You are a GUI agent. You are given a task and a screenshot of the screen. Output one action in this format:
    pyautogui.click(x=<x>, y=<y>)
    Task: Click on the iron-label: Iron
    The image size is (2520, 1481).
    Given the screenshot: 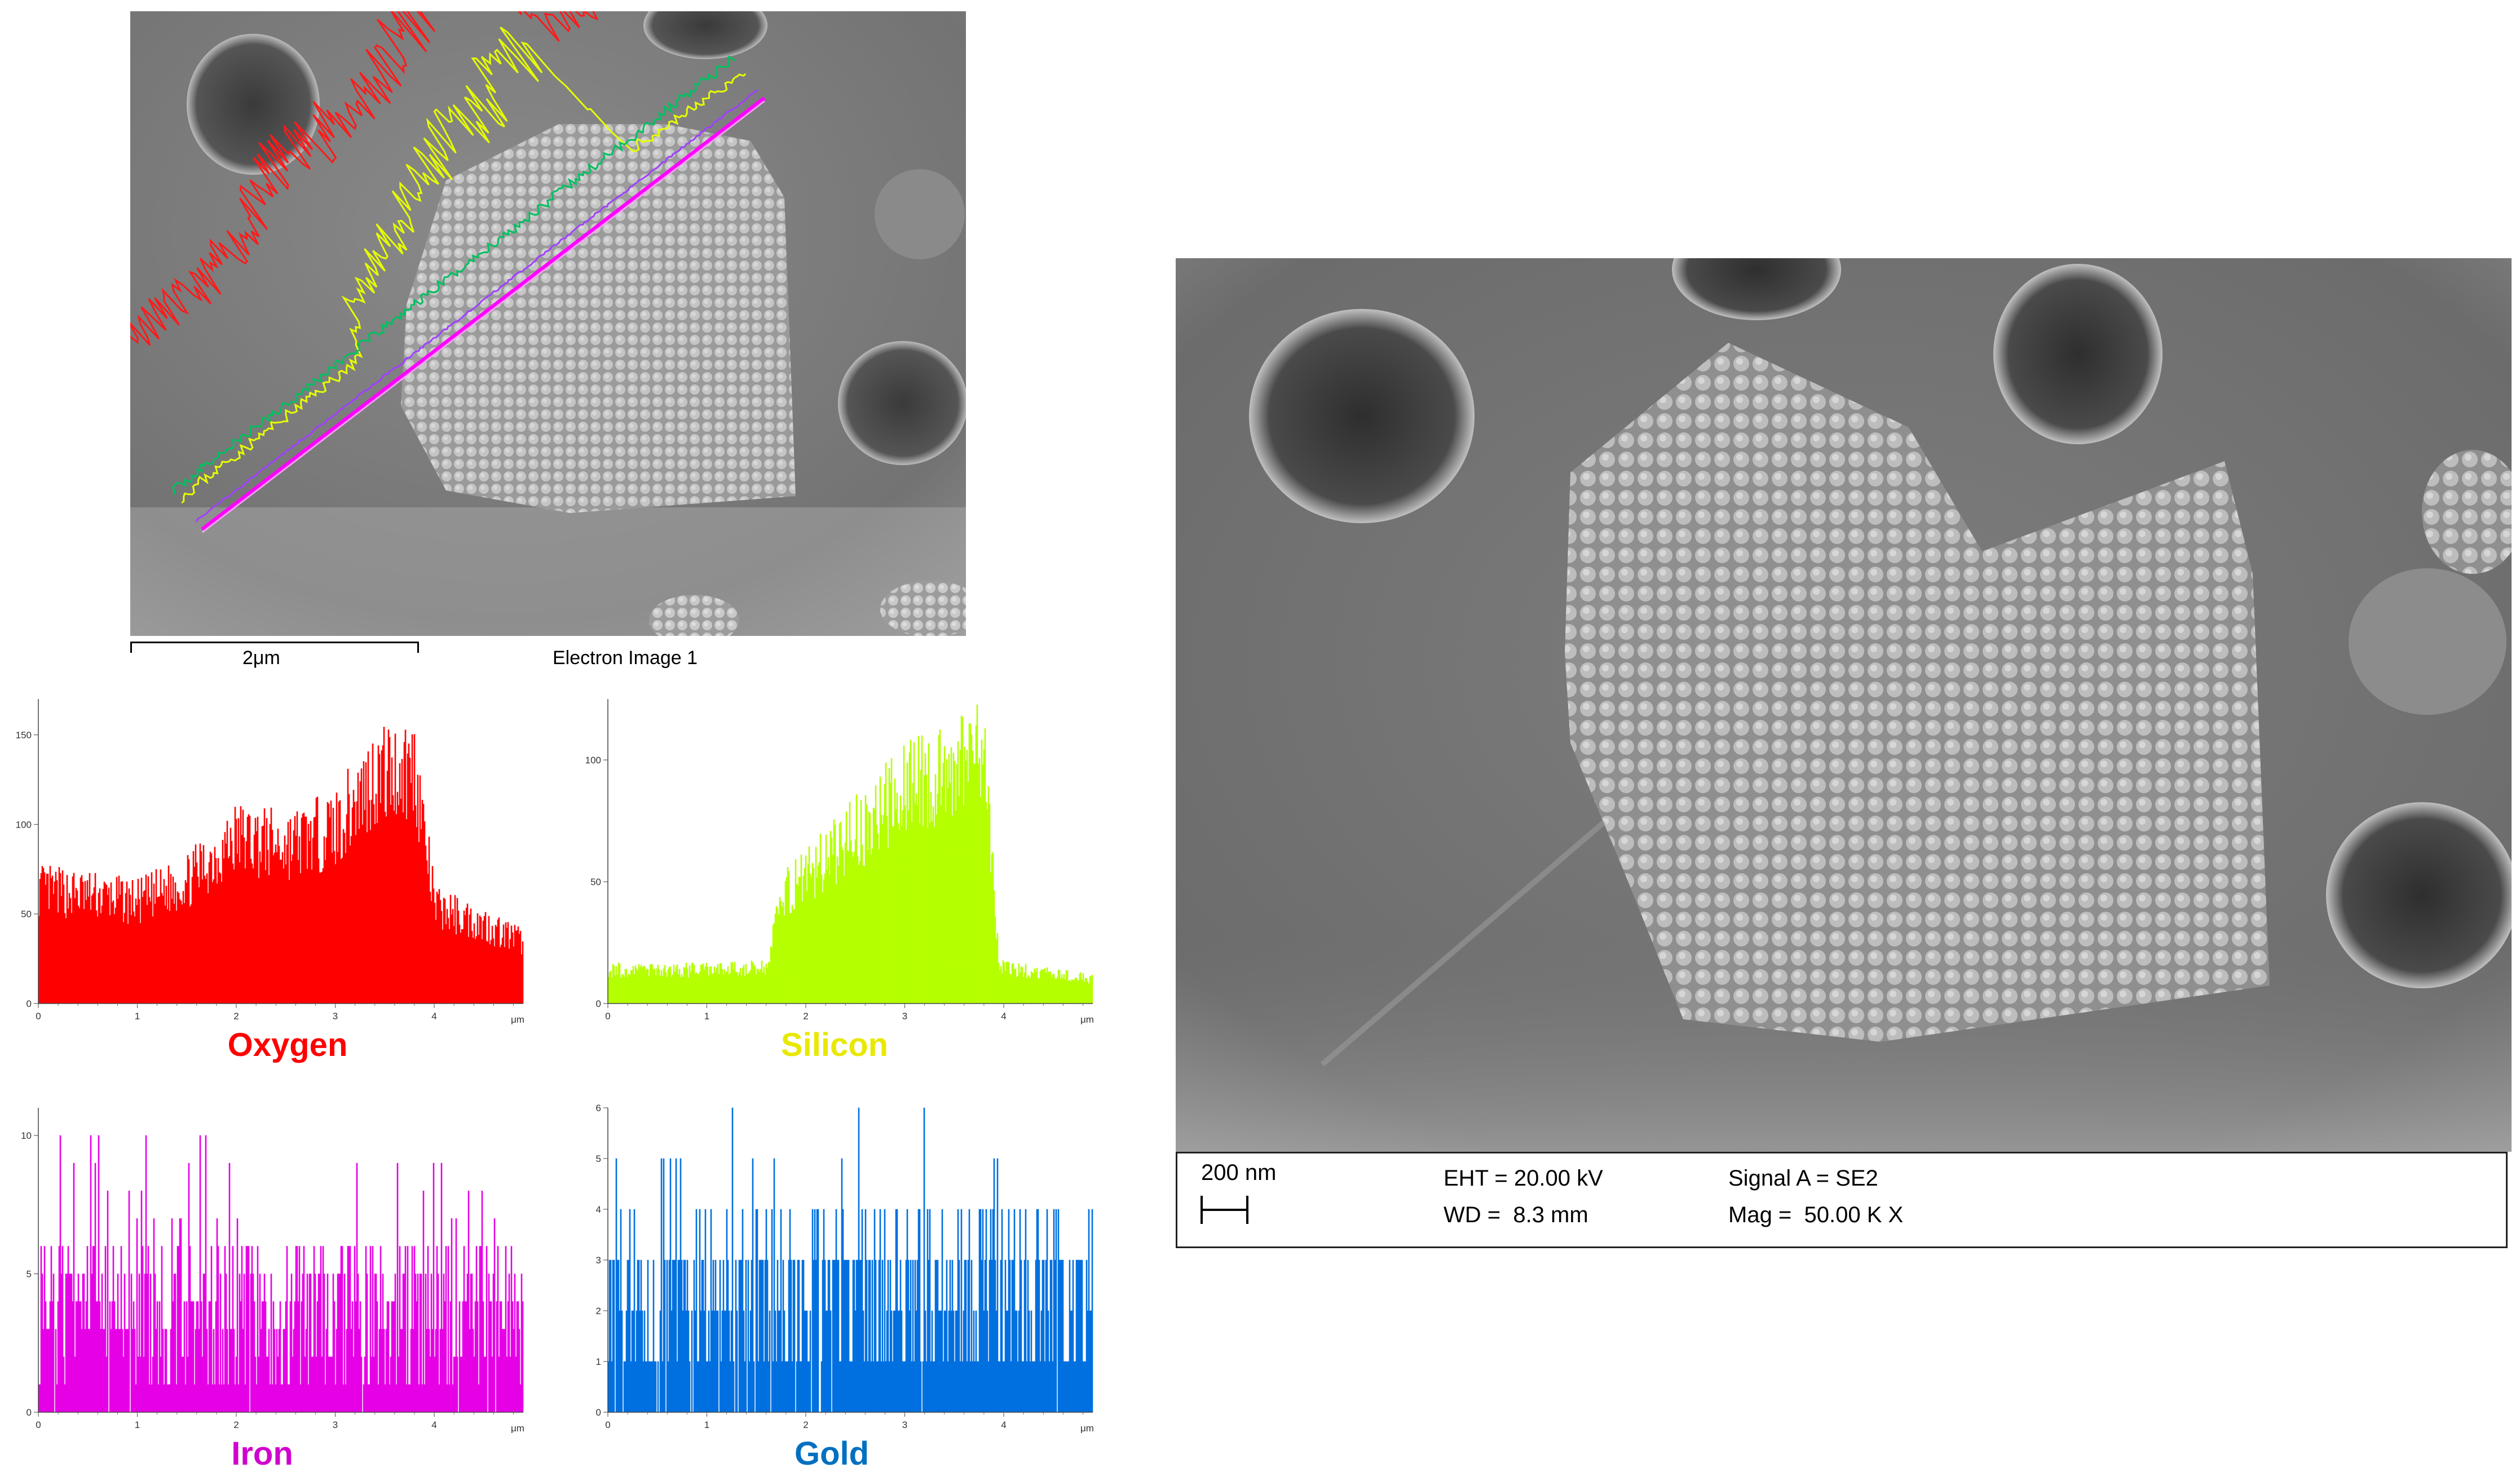 What is the action you would take?
    pyautogui.click(x=262, y=1454)
    